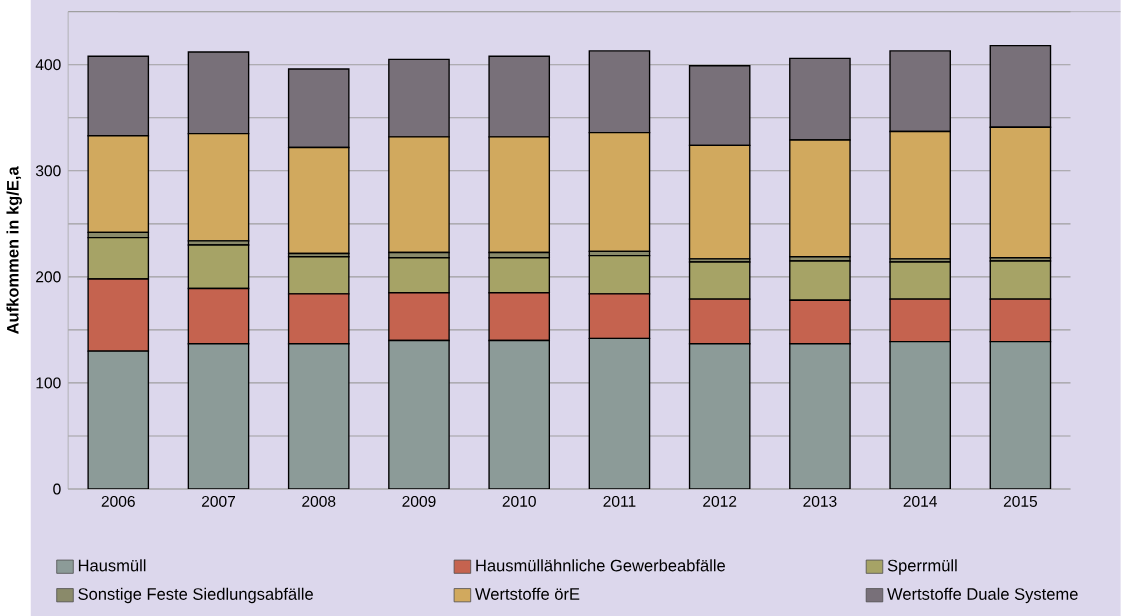  Describe the element at coordinates (48, 171) in the screenshot. I see `y-tick-label: 300` at that location.